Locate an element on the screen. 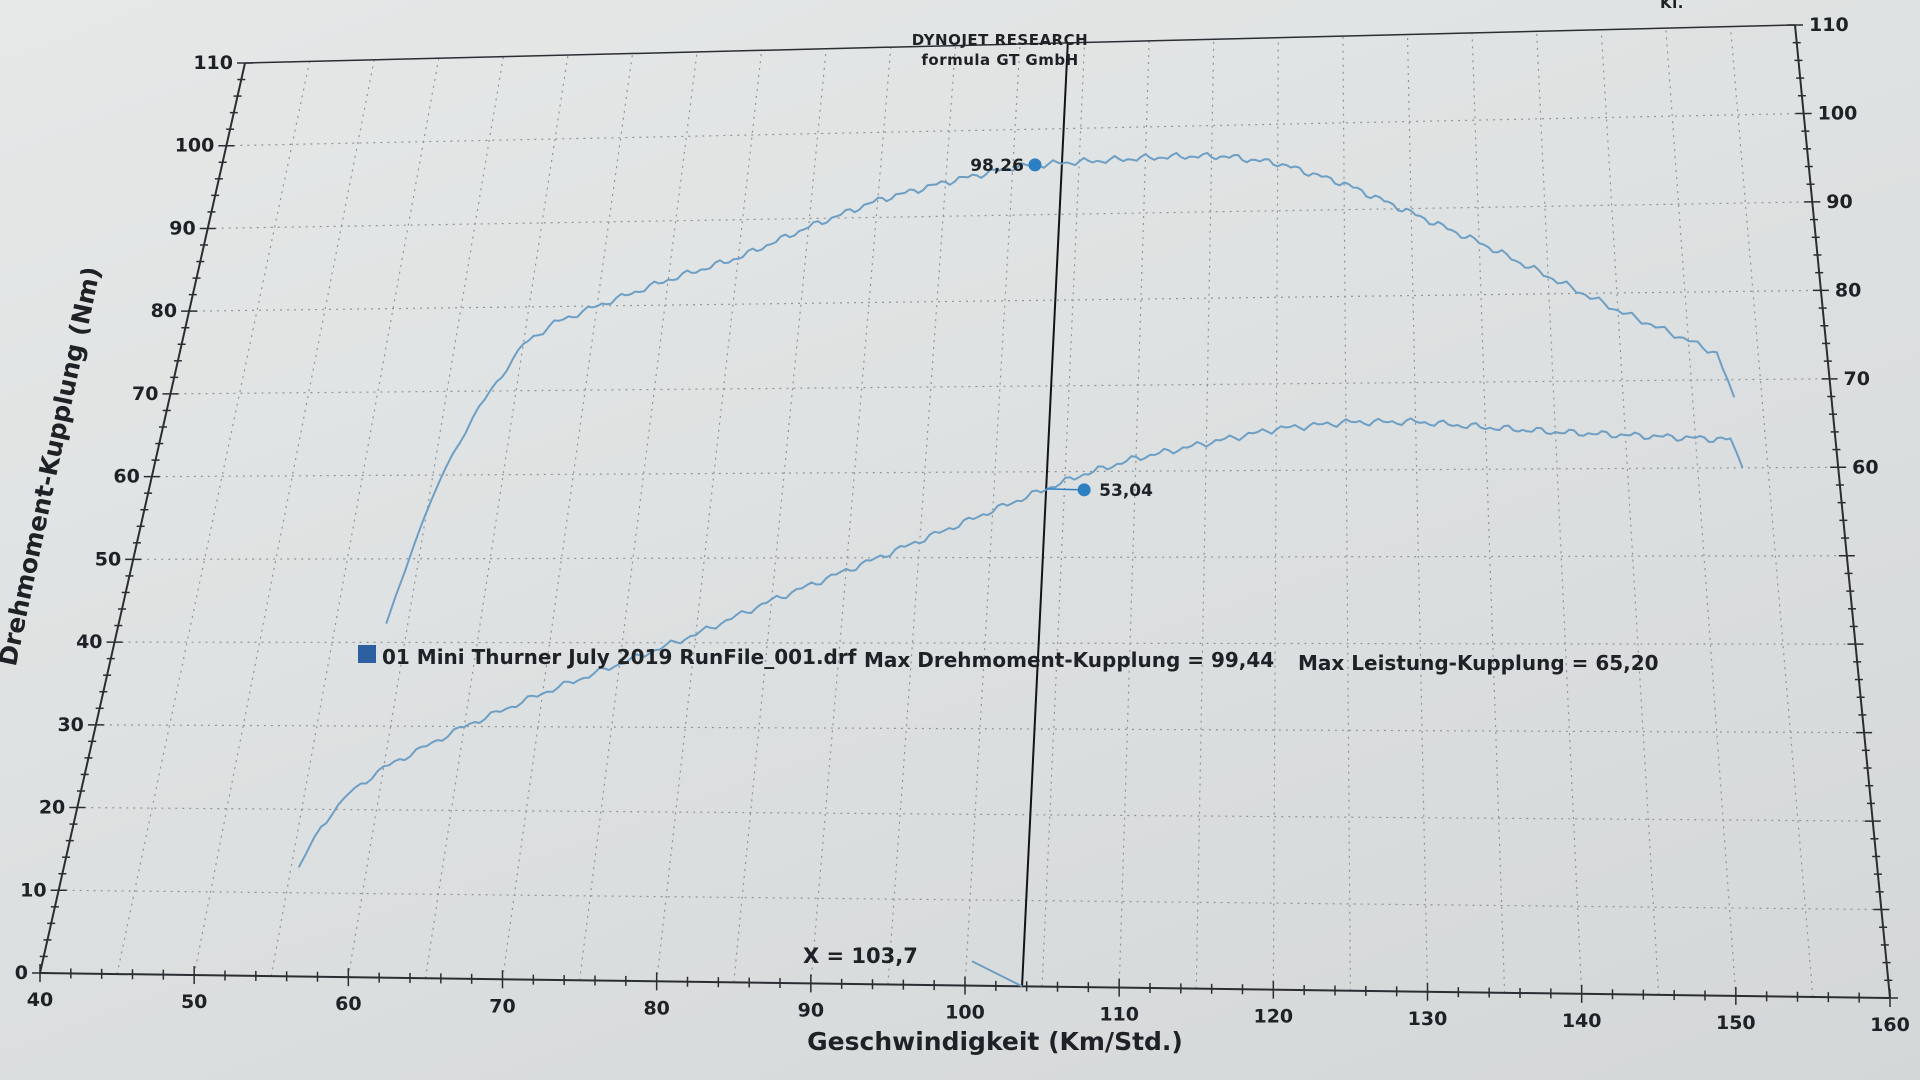  y-tick-label: 80 is located at coordinates (164, 311).